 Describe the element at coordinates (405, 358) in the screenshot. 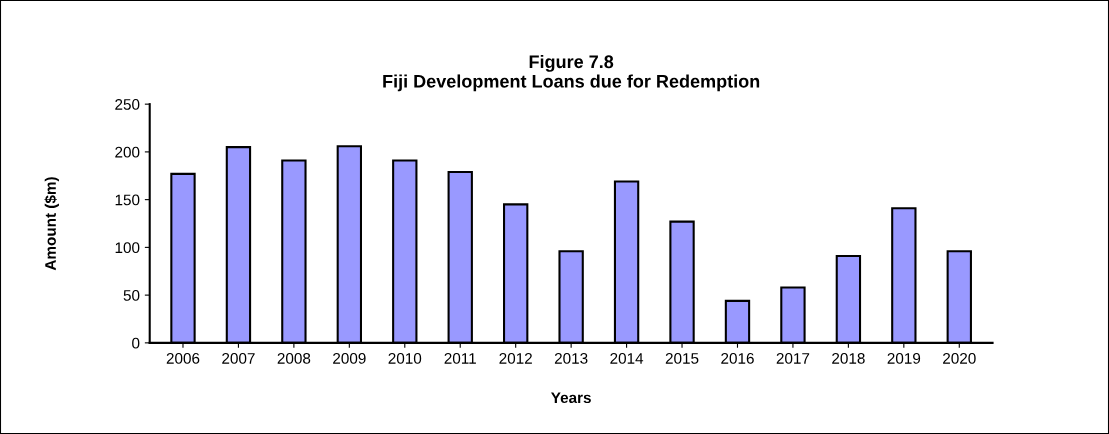

I see `x-tick-label: 2010` at that location.